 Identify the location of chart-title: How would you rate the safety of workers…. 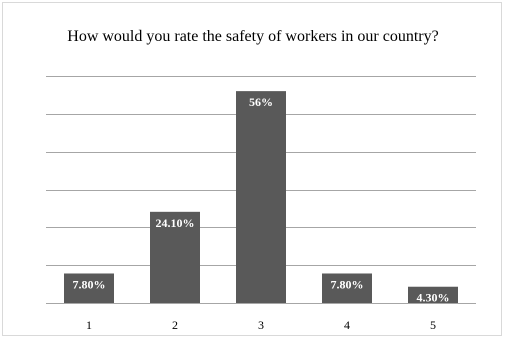
(253, 36).